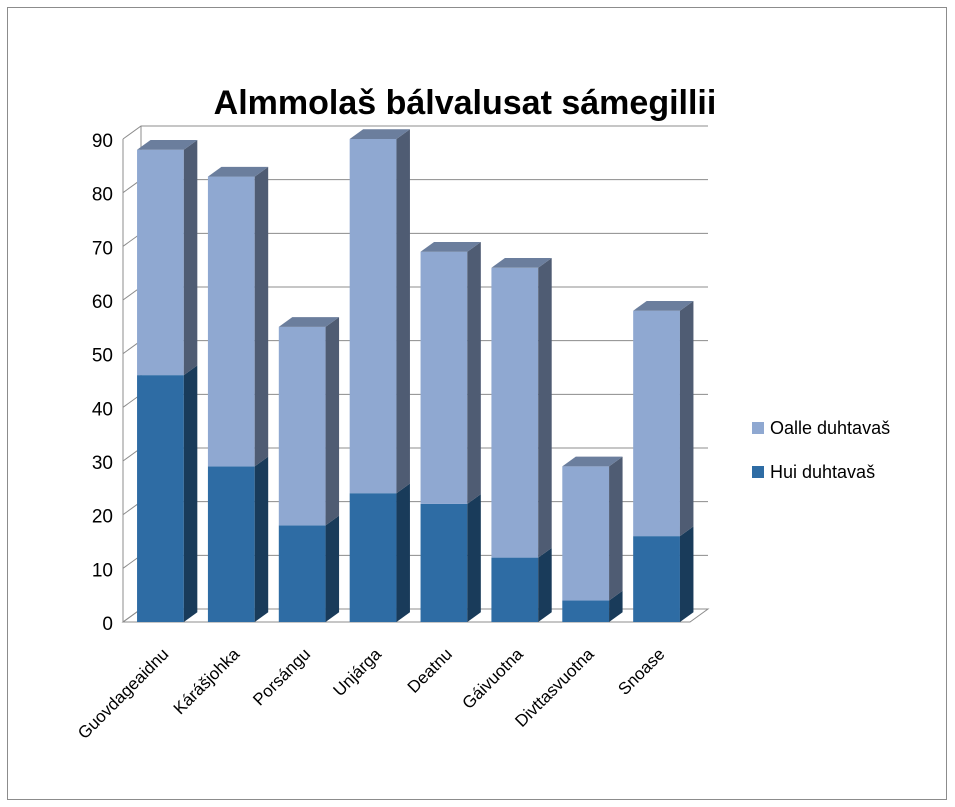 This screenshot has height=807, width=955. Describe the element at coordinates (822, 472) in the screenshot. I see `legend-label: Hui duhtavaš` at that location.